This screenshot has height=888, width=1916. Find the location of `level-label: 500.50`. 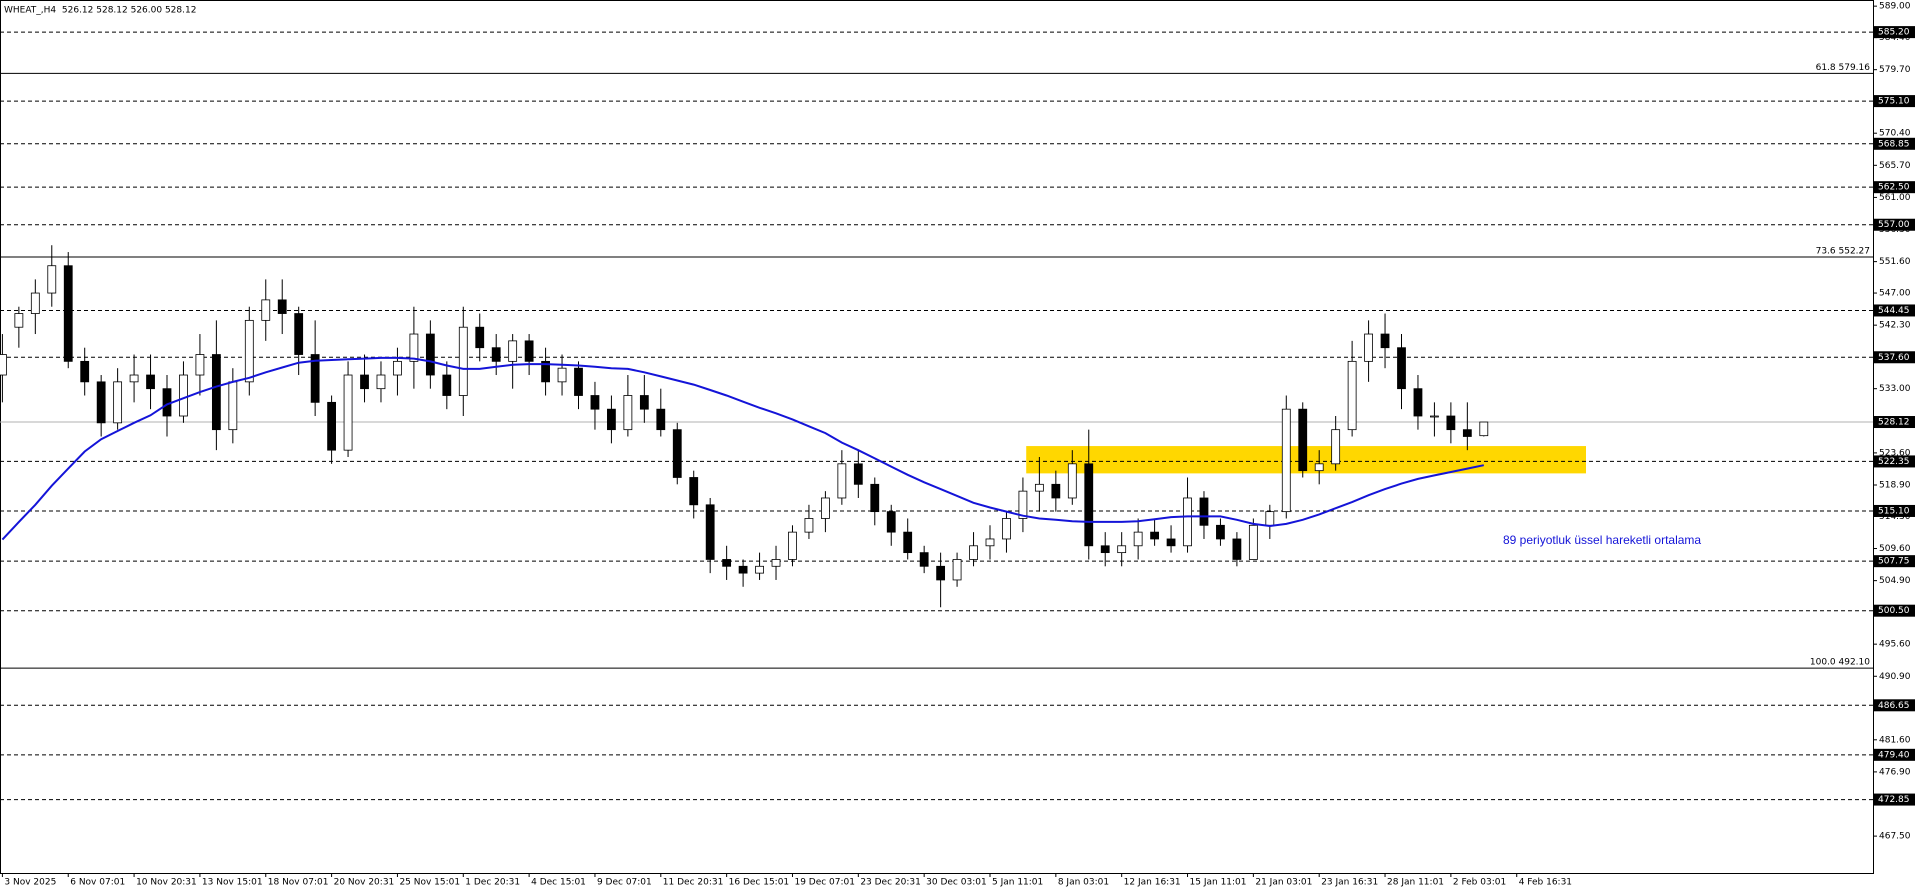

level-label: 500.50 is located at coordinates (1894, 611).